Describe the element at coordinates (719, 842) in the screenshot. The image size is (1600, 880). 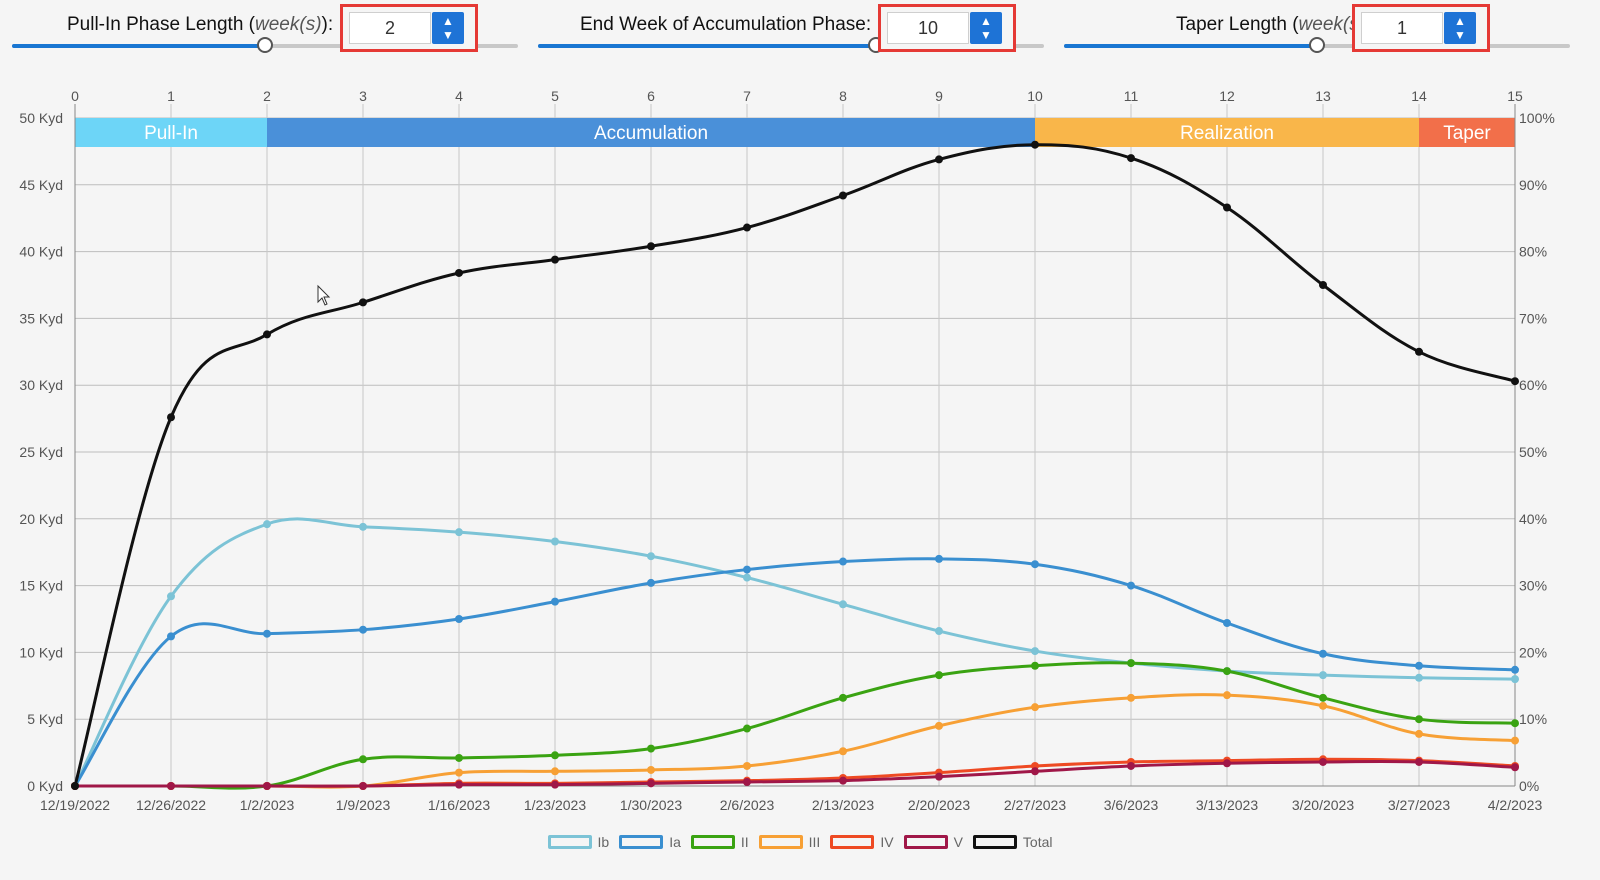
I see `legend-item-ii: II` at that location.